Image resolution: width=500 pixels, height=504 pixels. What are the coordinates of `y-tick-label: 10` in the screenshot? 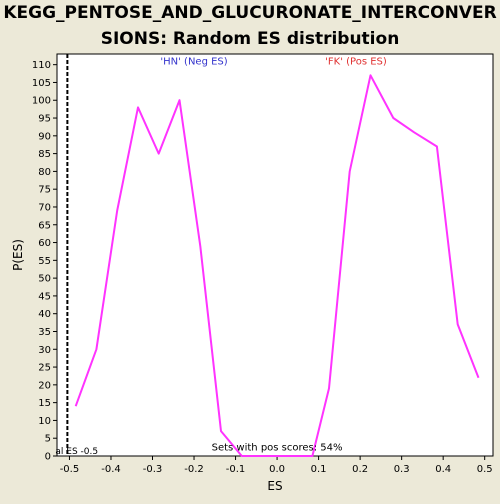 It's located at (44, 421).